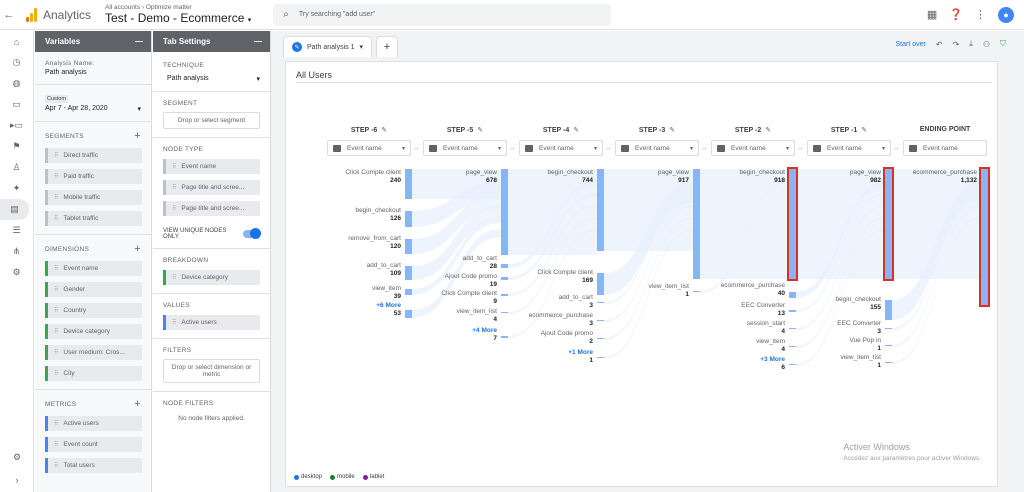  What do you see at coordinates (956, 44) in the screenshot?
I see `redo-icon: ↷` at bounding box center [956, 44].